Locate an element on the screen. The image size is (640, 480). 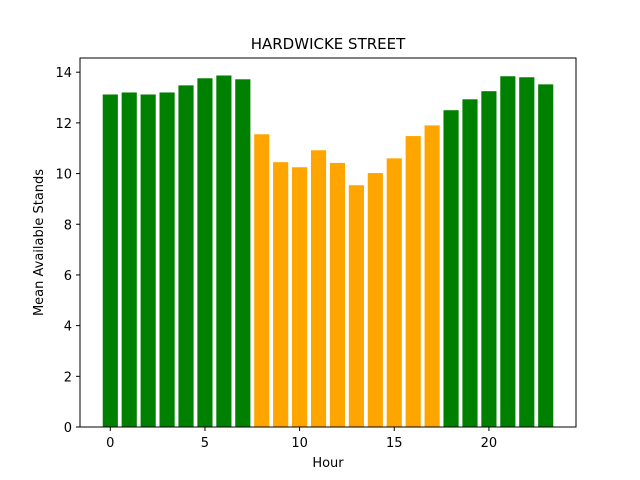
y-tick-label: 2 is located at coordinates (68, 377).